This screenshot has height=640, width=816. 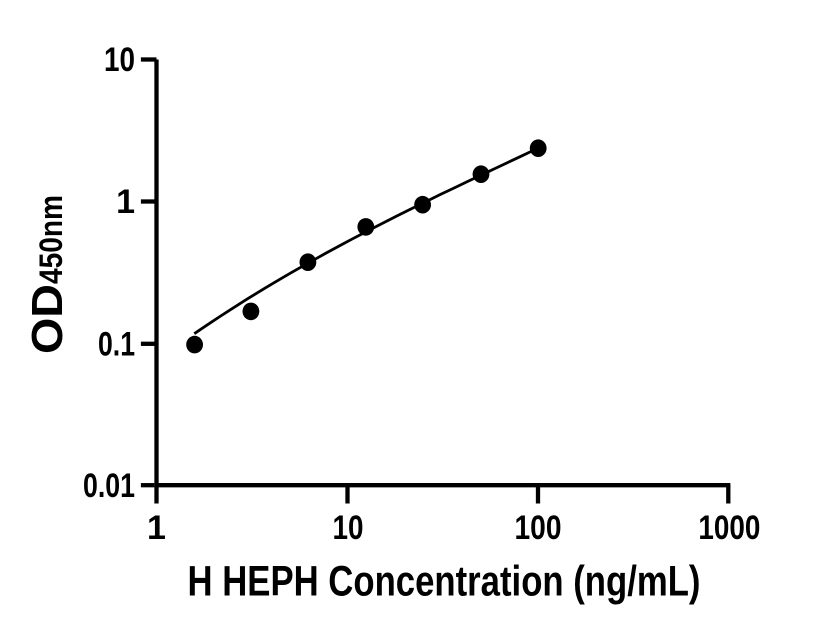 I want to click on svg-text: OD450nm, so click(x=47, y=274).